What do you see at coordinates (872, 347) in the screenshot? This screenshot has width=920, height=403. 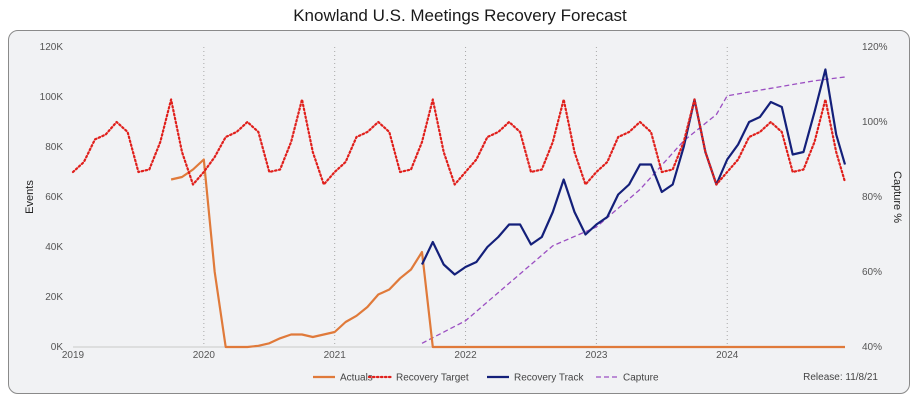 I see `y2-tick-label: 40%` at bounding box center [872, 347].